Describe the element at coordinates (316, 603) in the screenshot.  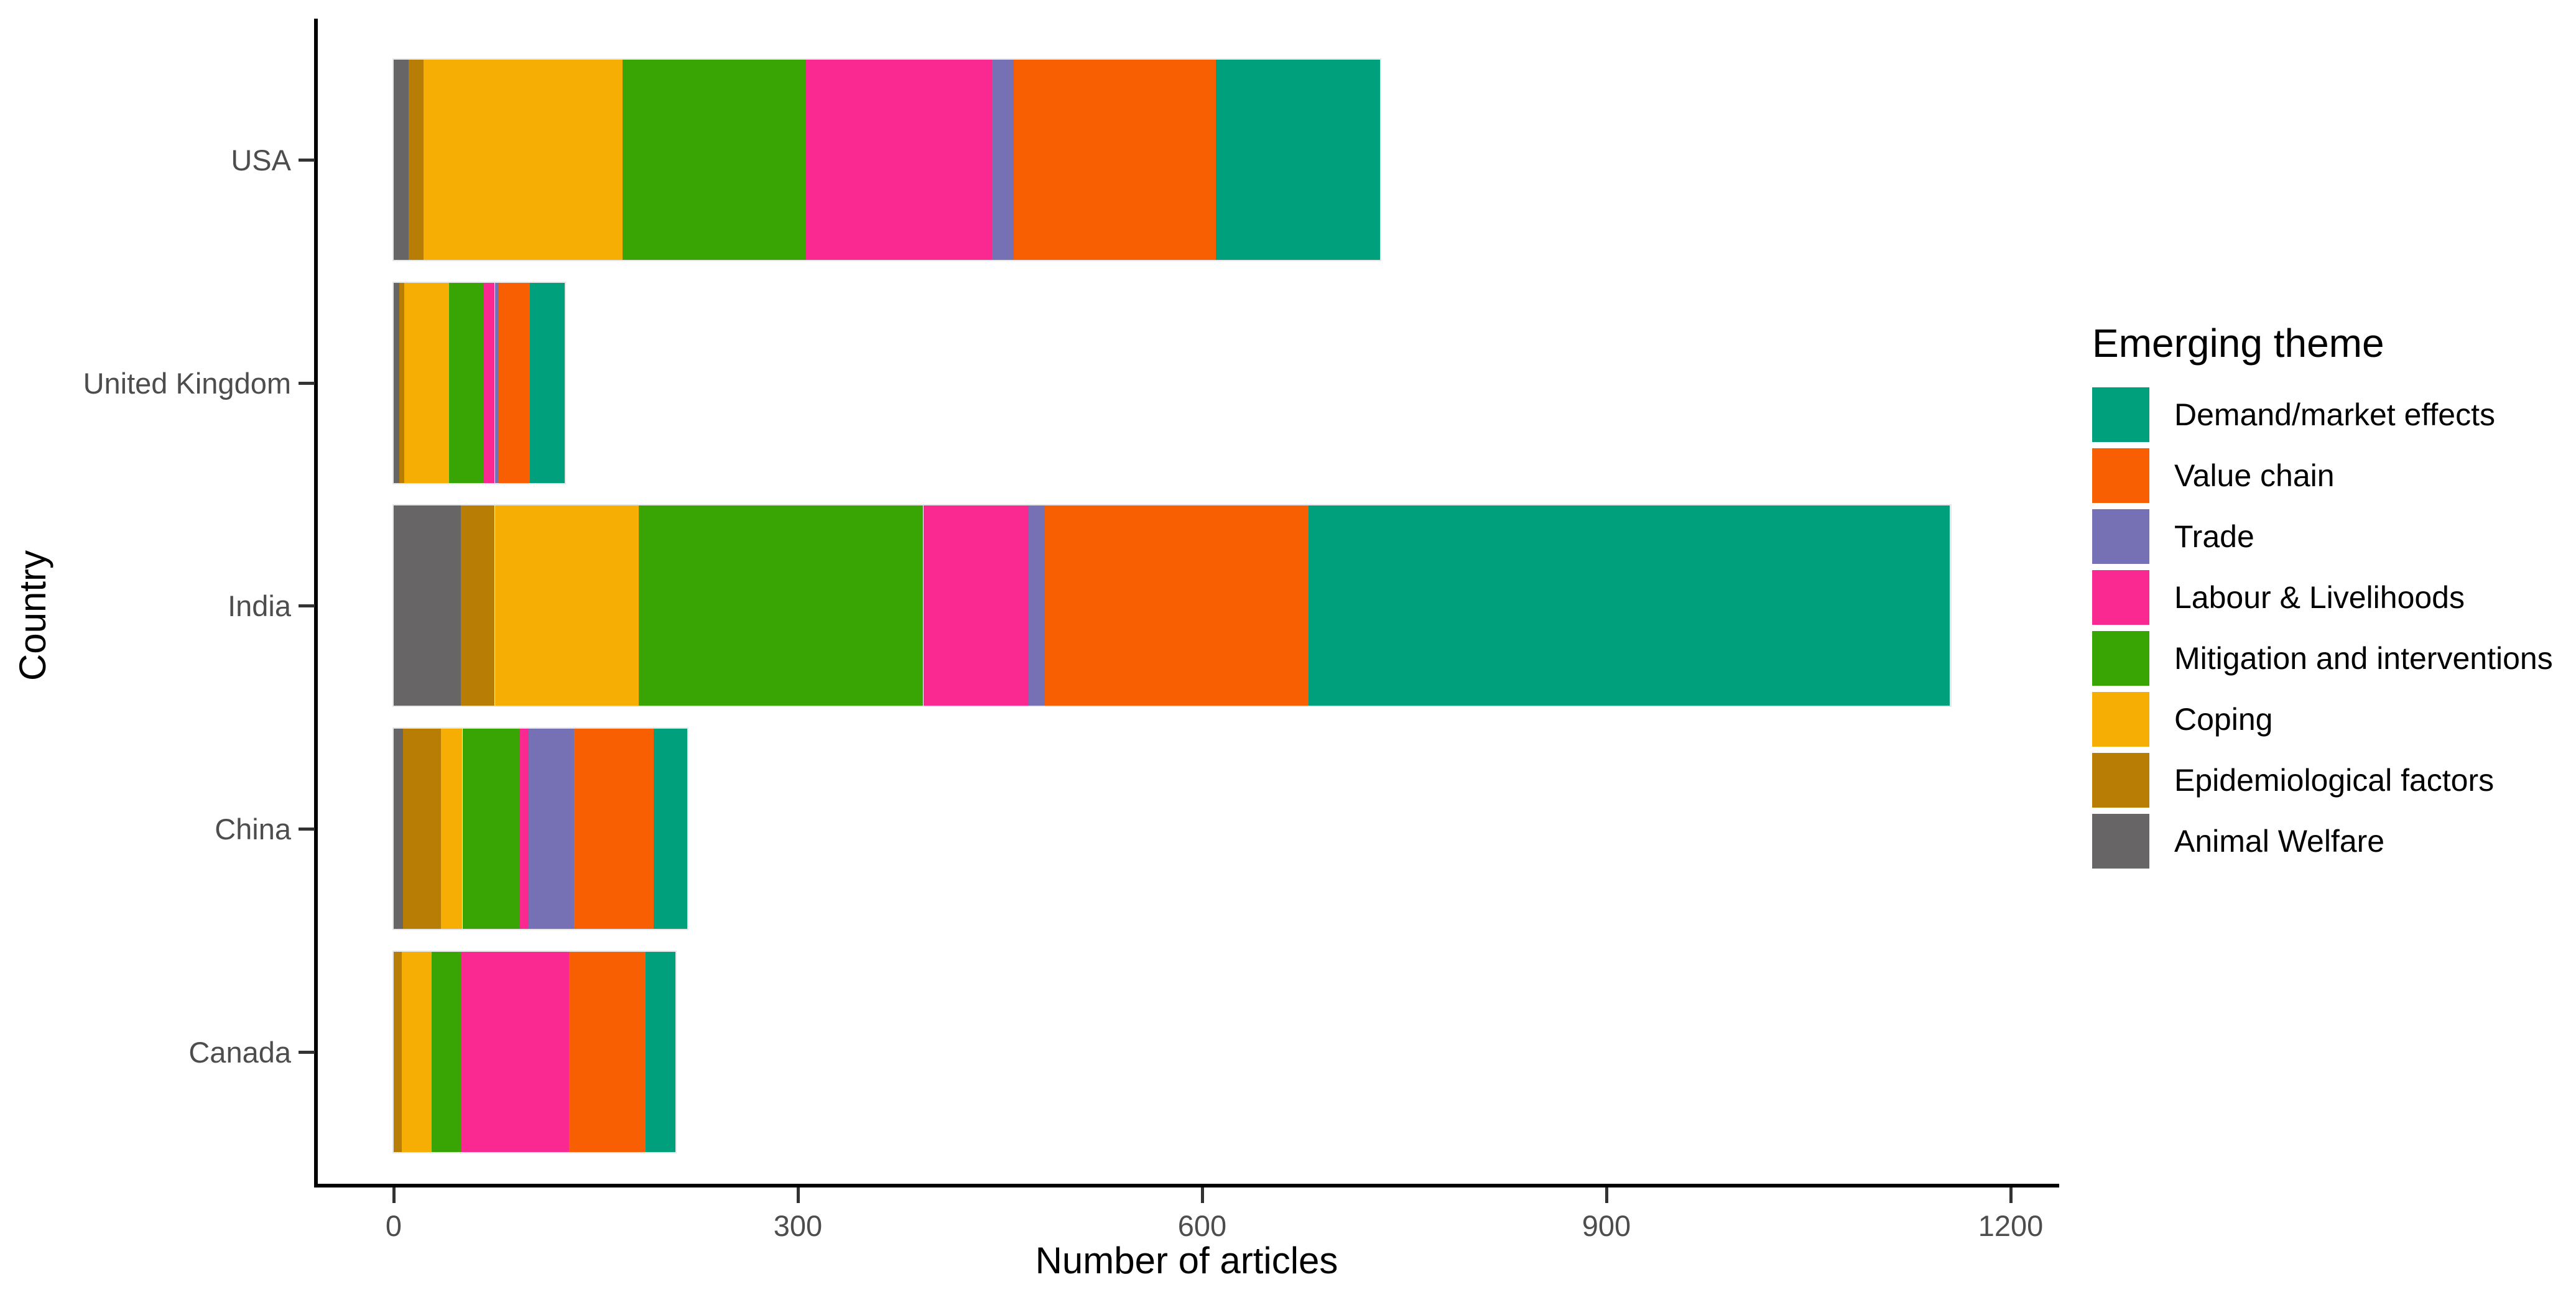
I see `y-axis-line` at that location.